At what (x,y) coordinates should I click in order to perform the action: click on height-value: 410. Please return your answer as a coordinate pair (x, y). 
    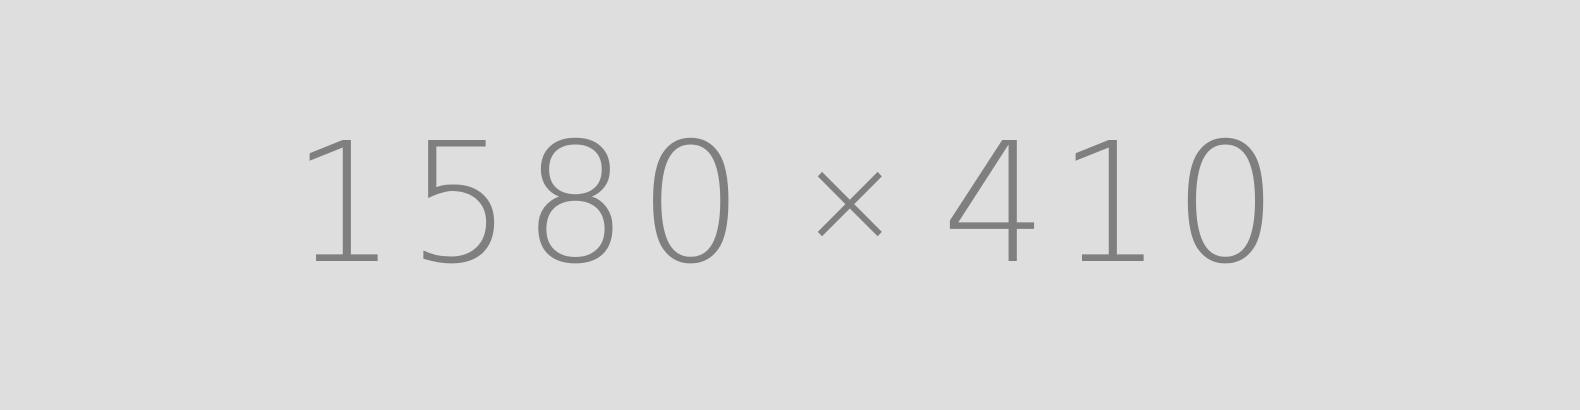
    Looking at the image, I should click on (1115, 204).